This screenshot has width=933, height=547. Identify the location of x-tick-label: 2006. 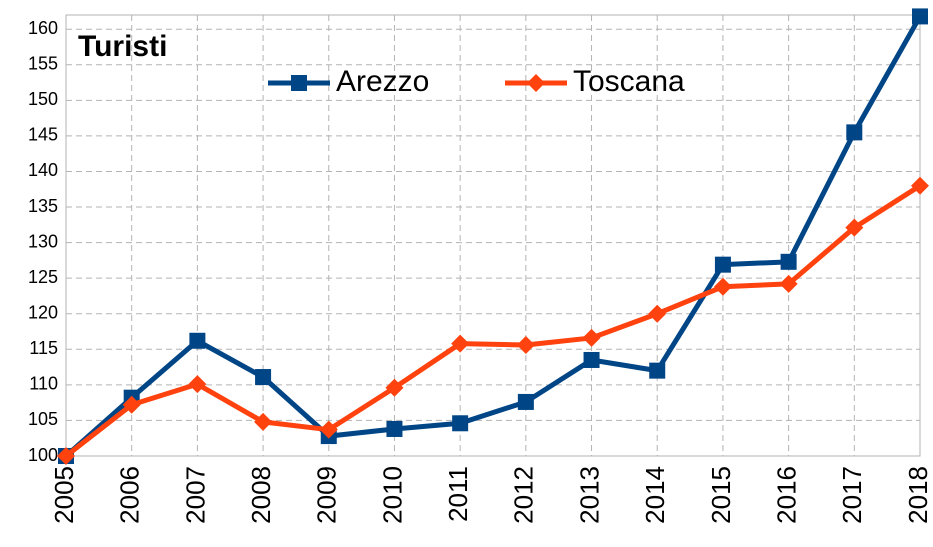
(130, 495).